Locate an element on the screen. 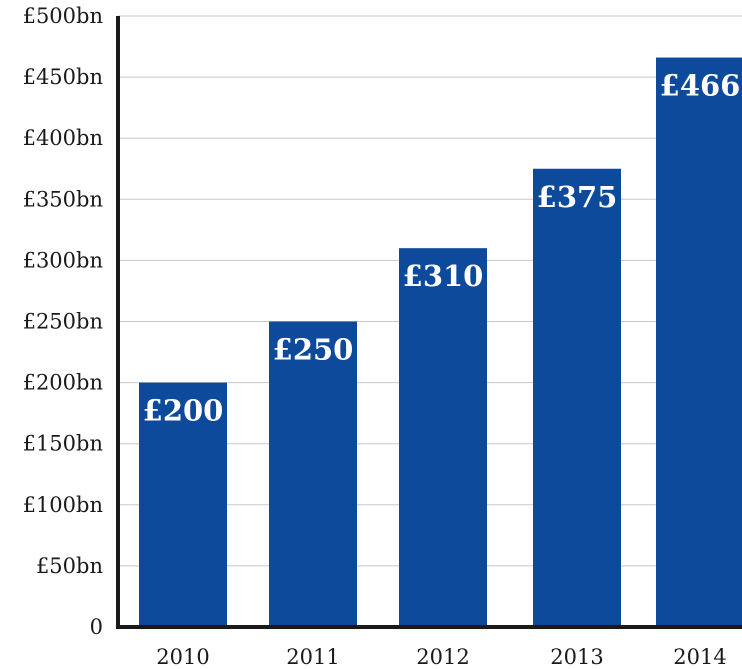  x-category-label: 2012 is located at coordinates (442, 657).